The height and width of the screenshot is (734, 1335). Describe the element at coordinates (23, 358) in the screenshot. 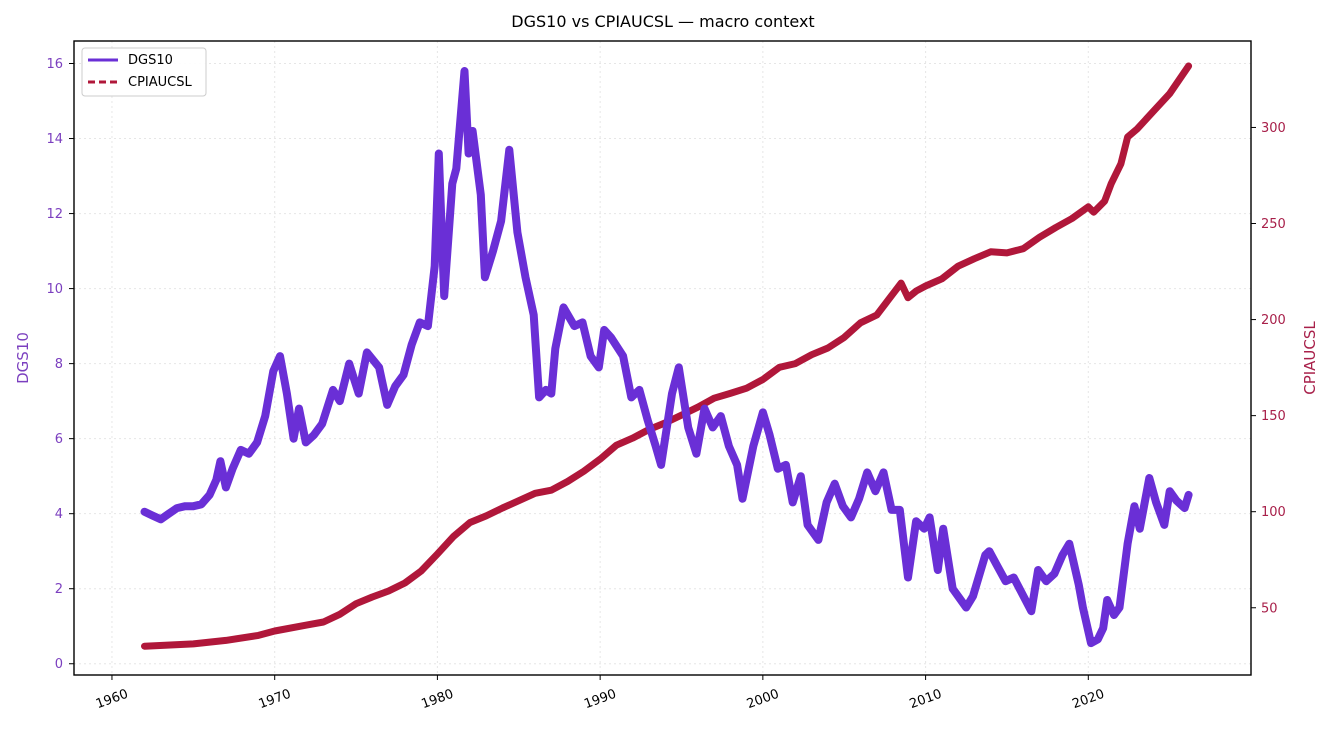

I see `y-axis-left-title: DGS10` at that location.